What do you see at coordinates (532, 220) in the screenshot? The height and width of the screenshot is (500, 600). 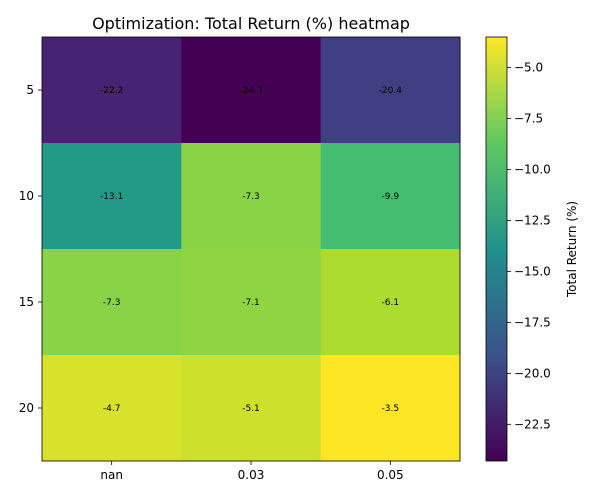 I see `colorbar-tick-label: −12.5` at bounding box center [532, 220].